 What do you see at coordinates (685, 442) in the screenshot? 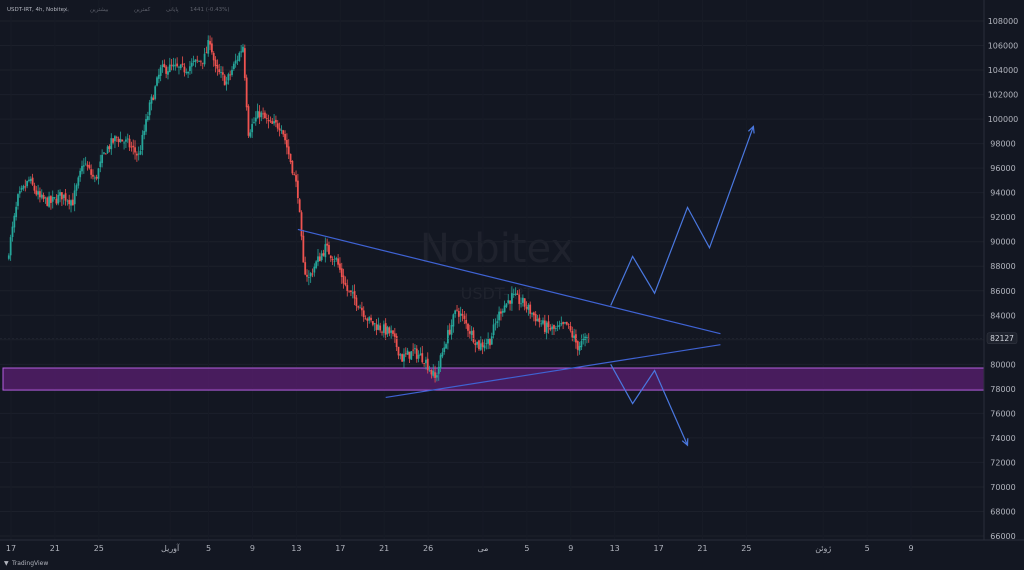
I see `bearish-scenario-arrowhead` at bounding box center [685, 442].